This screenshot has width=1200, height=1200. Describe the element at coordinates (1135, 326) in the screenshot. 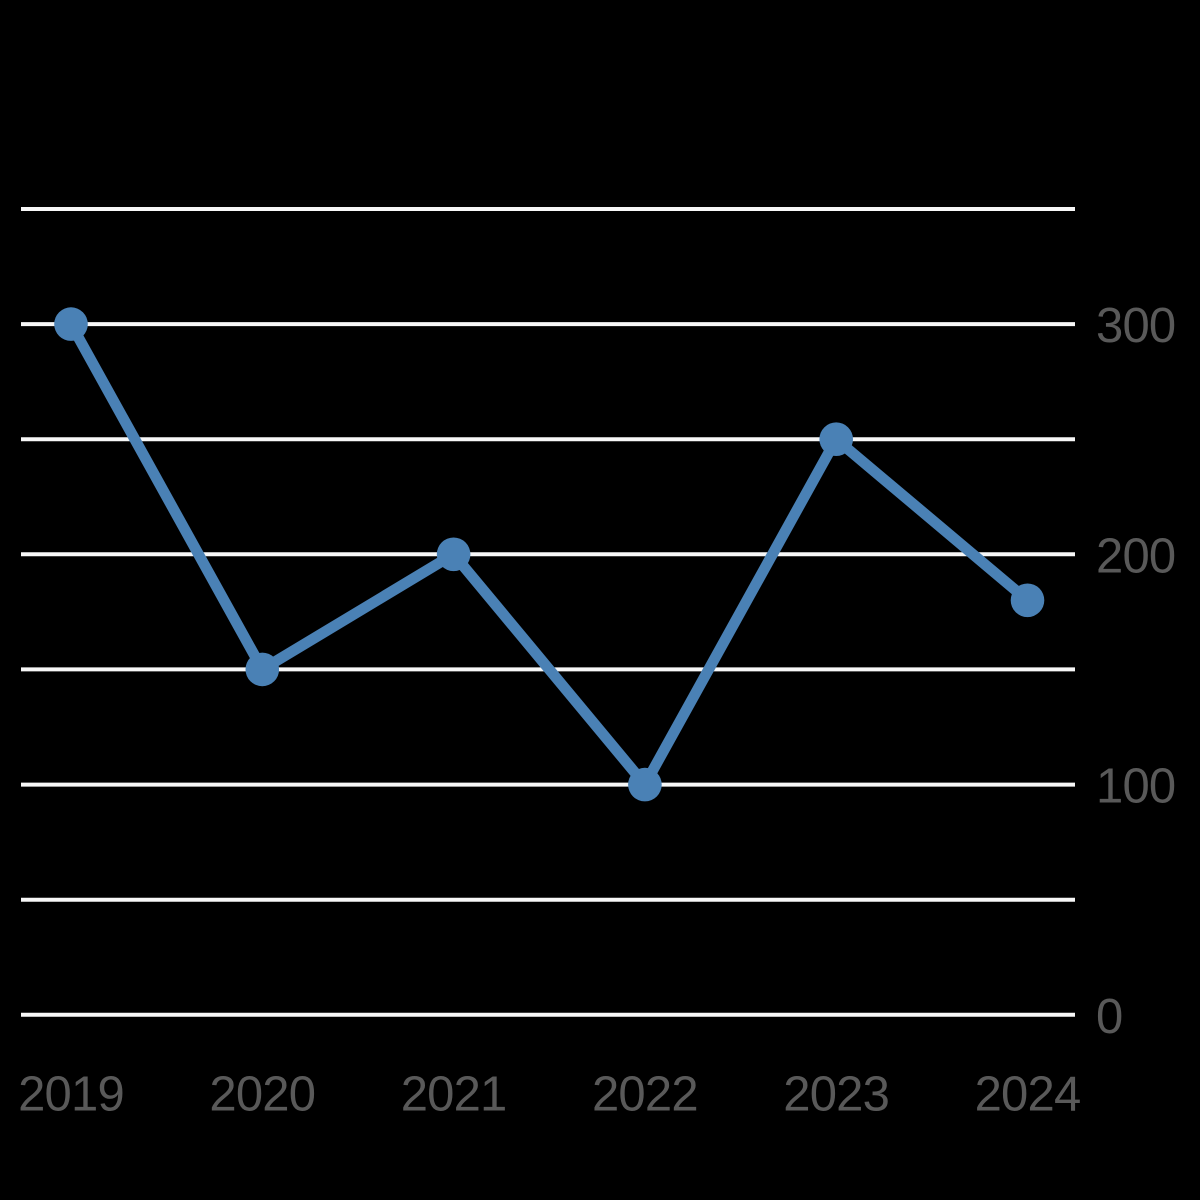

I see `svg-text: 300` at that location.